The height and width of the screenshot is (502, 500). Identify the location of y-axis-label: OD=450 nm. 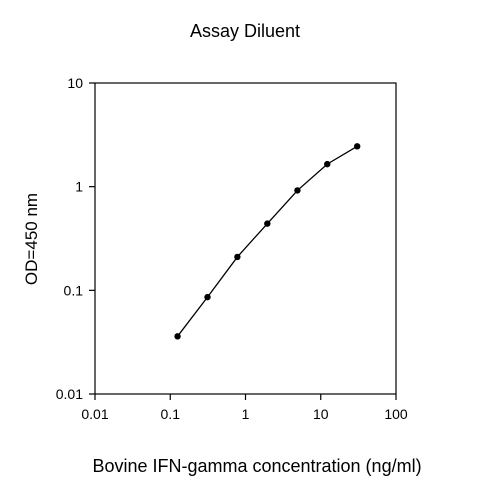
(31, 239).